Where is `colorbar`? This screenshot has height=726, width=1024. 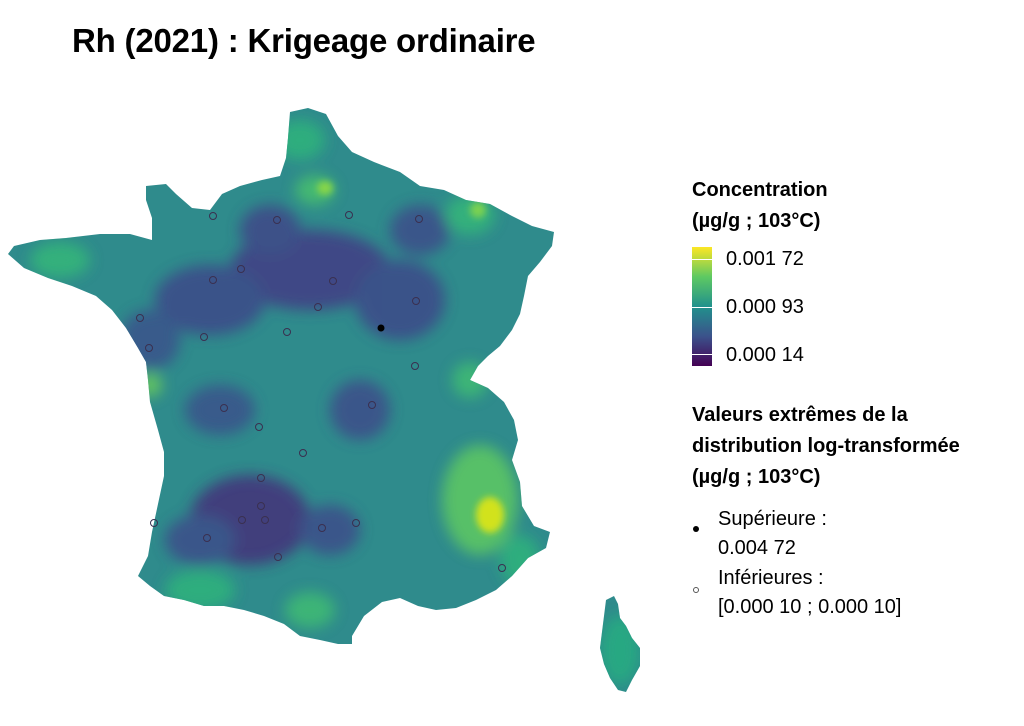
colorbar is located at coordinates (702, 306).